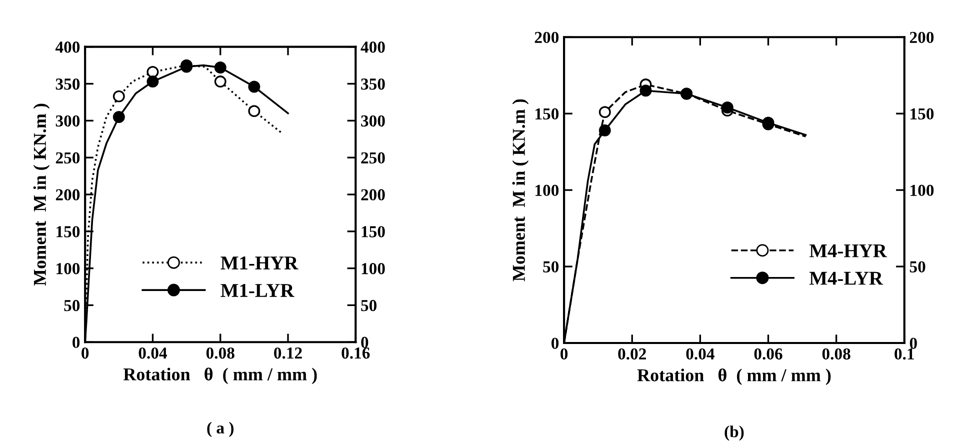 Image resolution: width=956 pixels, height=442 pixels. Describe the element at coordinates (259, 263) in the screenshot. I see `legend-label: M1-HYR` at that location.